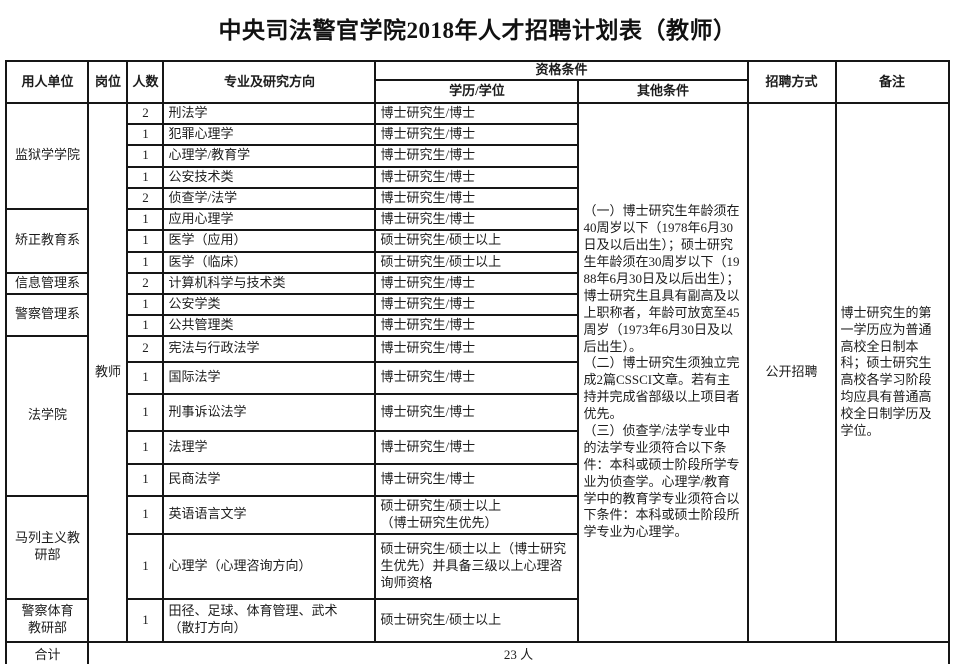  What do you see at coordinates (269, 620) in the screenshot?
I see `major-cell: 田径、足球、体育管理、武术 （散打方向）` at bounding box center [269, 620].